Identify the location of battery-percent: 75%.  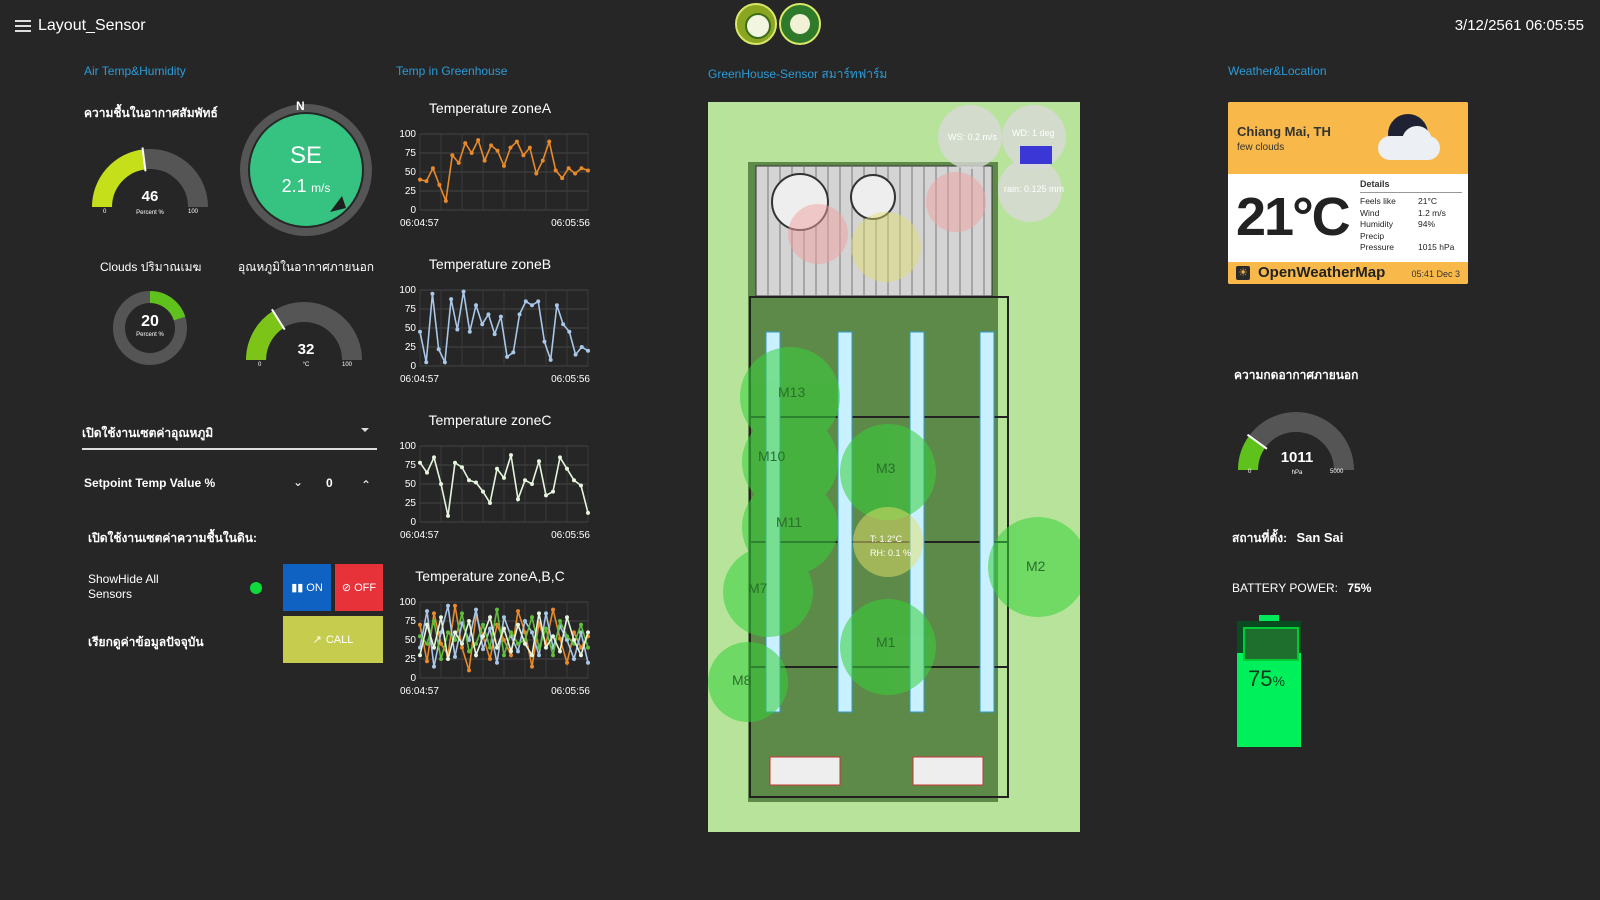
(1266, 679).